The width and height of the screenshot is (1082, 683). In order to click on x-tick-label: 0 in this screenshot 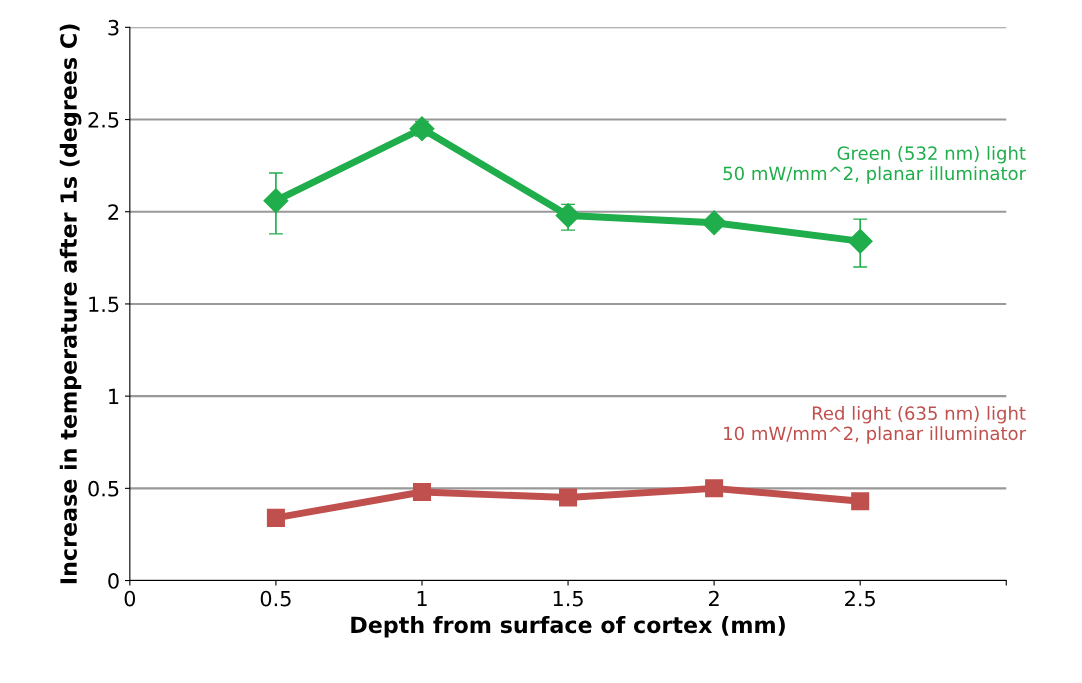, I will do `click(130, 598)`.